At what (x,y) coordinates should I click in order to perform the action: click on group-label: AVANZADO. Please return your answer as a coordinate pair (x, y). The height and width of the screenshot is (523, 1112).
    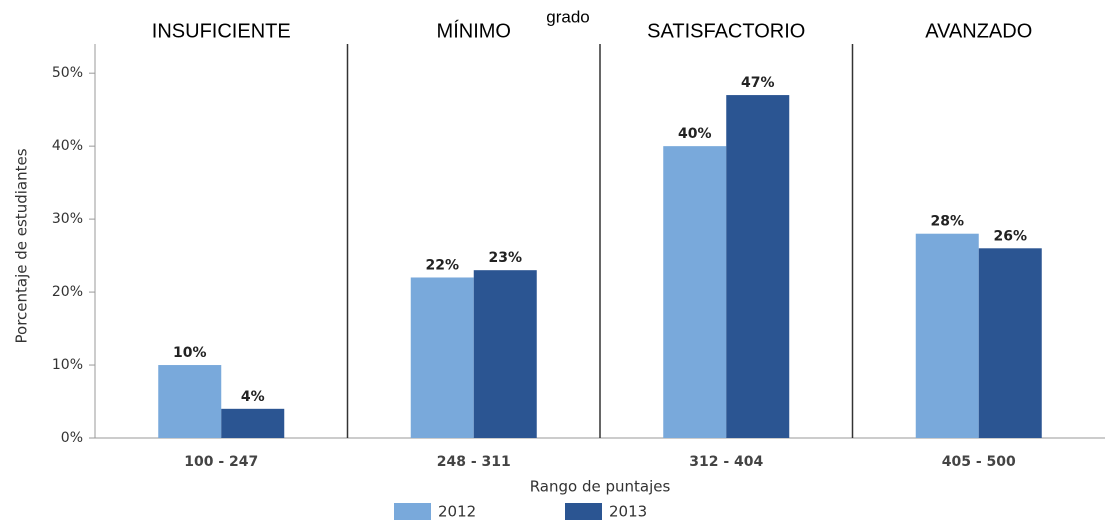
    Looking at the image, I should click on (978, 31).